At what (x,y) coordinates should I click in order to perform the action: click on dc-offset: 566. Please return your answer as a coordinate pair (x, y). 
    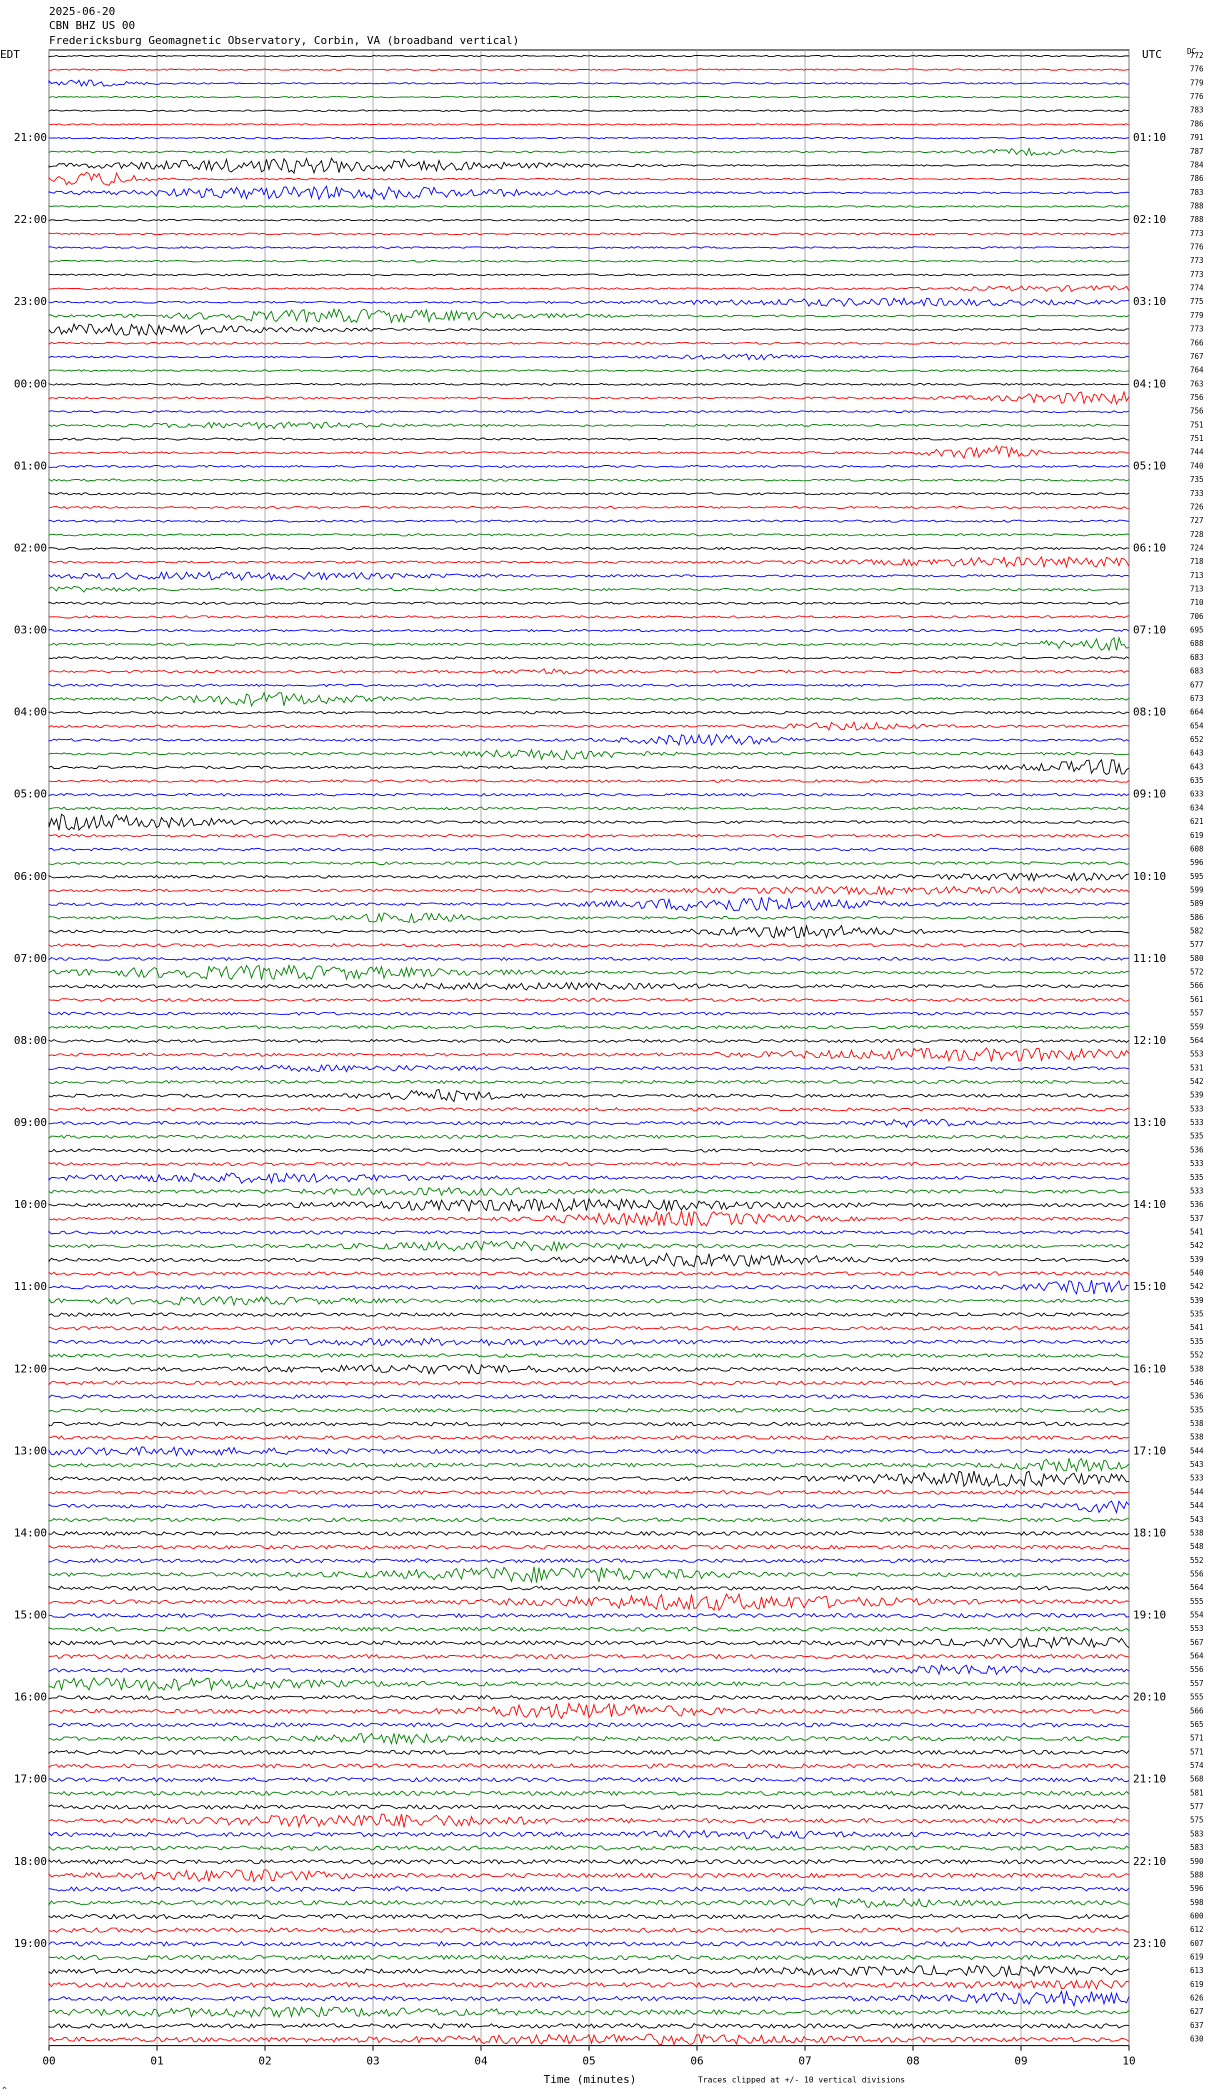
    Looking at the image, I should click on (1197, 1710).